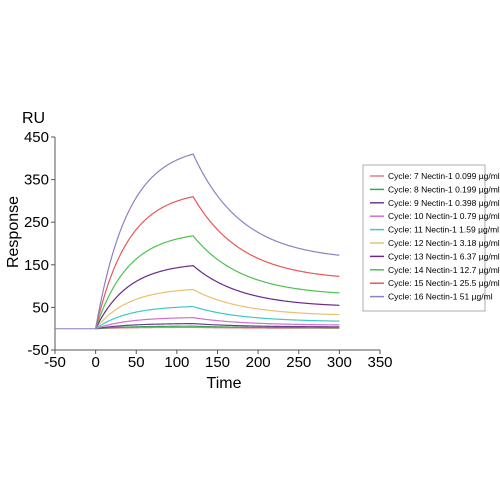  What do you see at coordinates (176, 362) in the screenshot?
I see `x-tick-label: 100` at bounding box center [176, 362].